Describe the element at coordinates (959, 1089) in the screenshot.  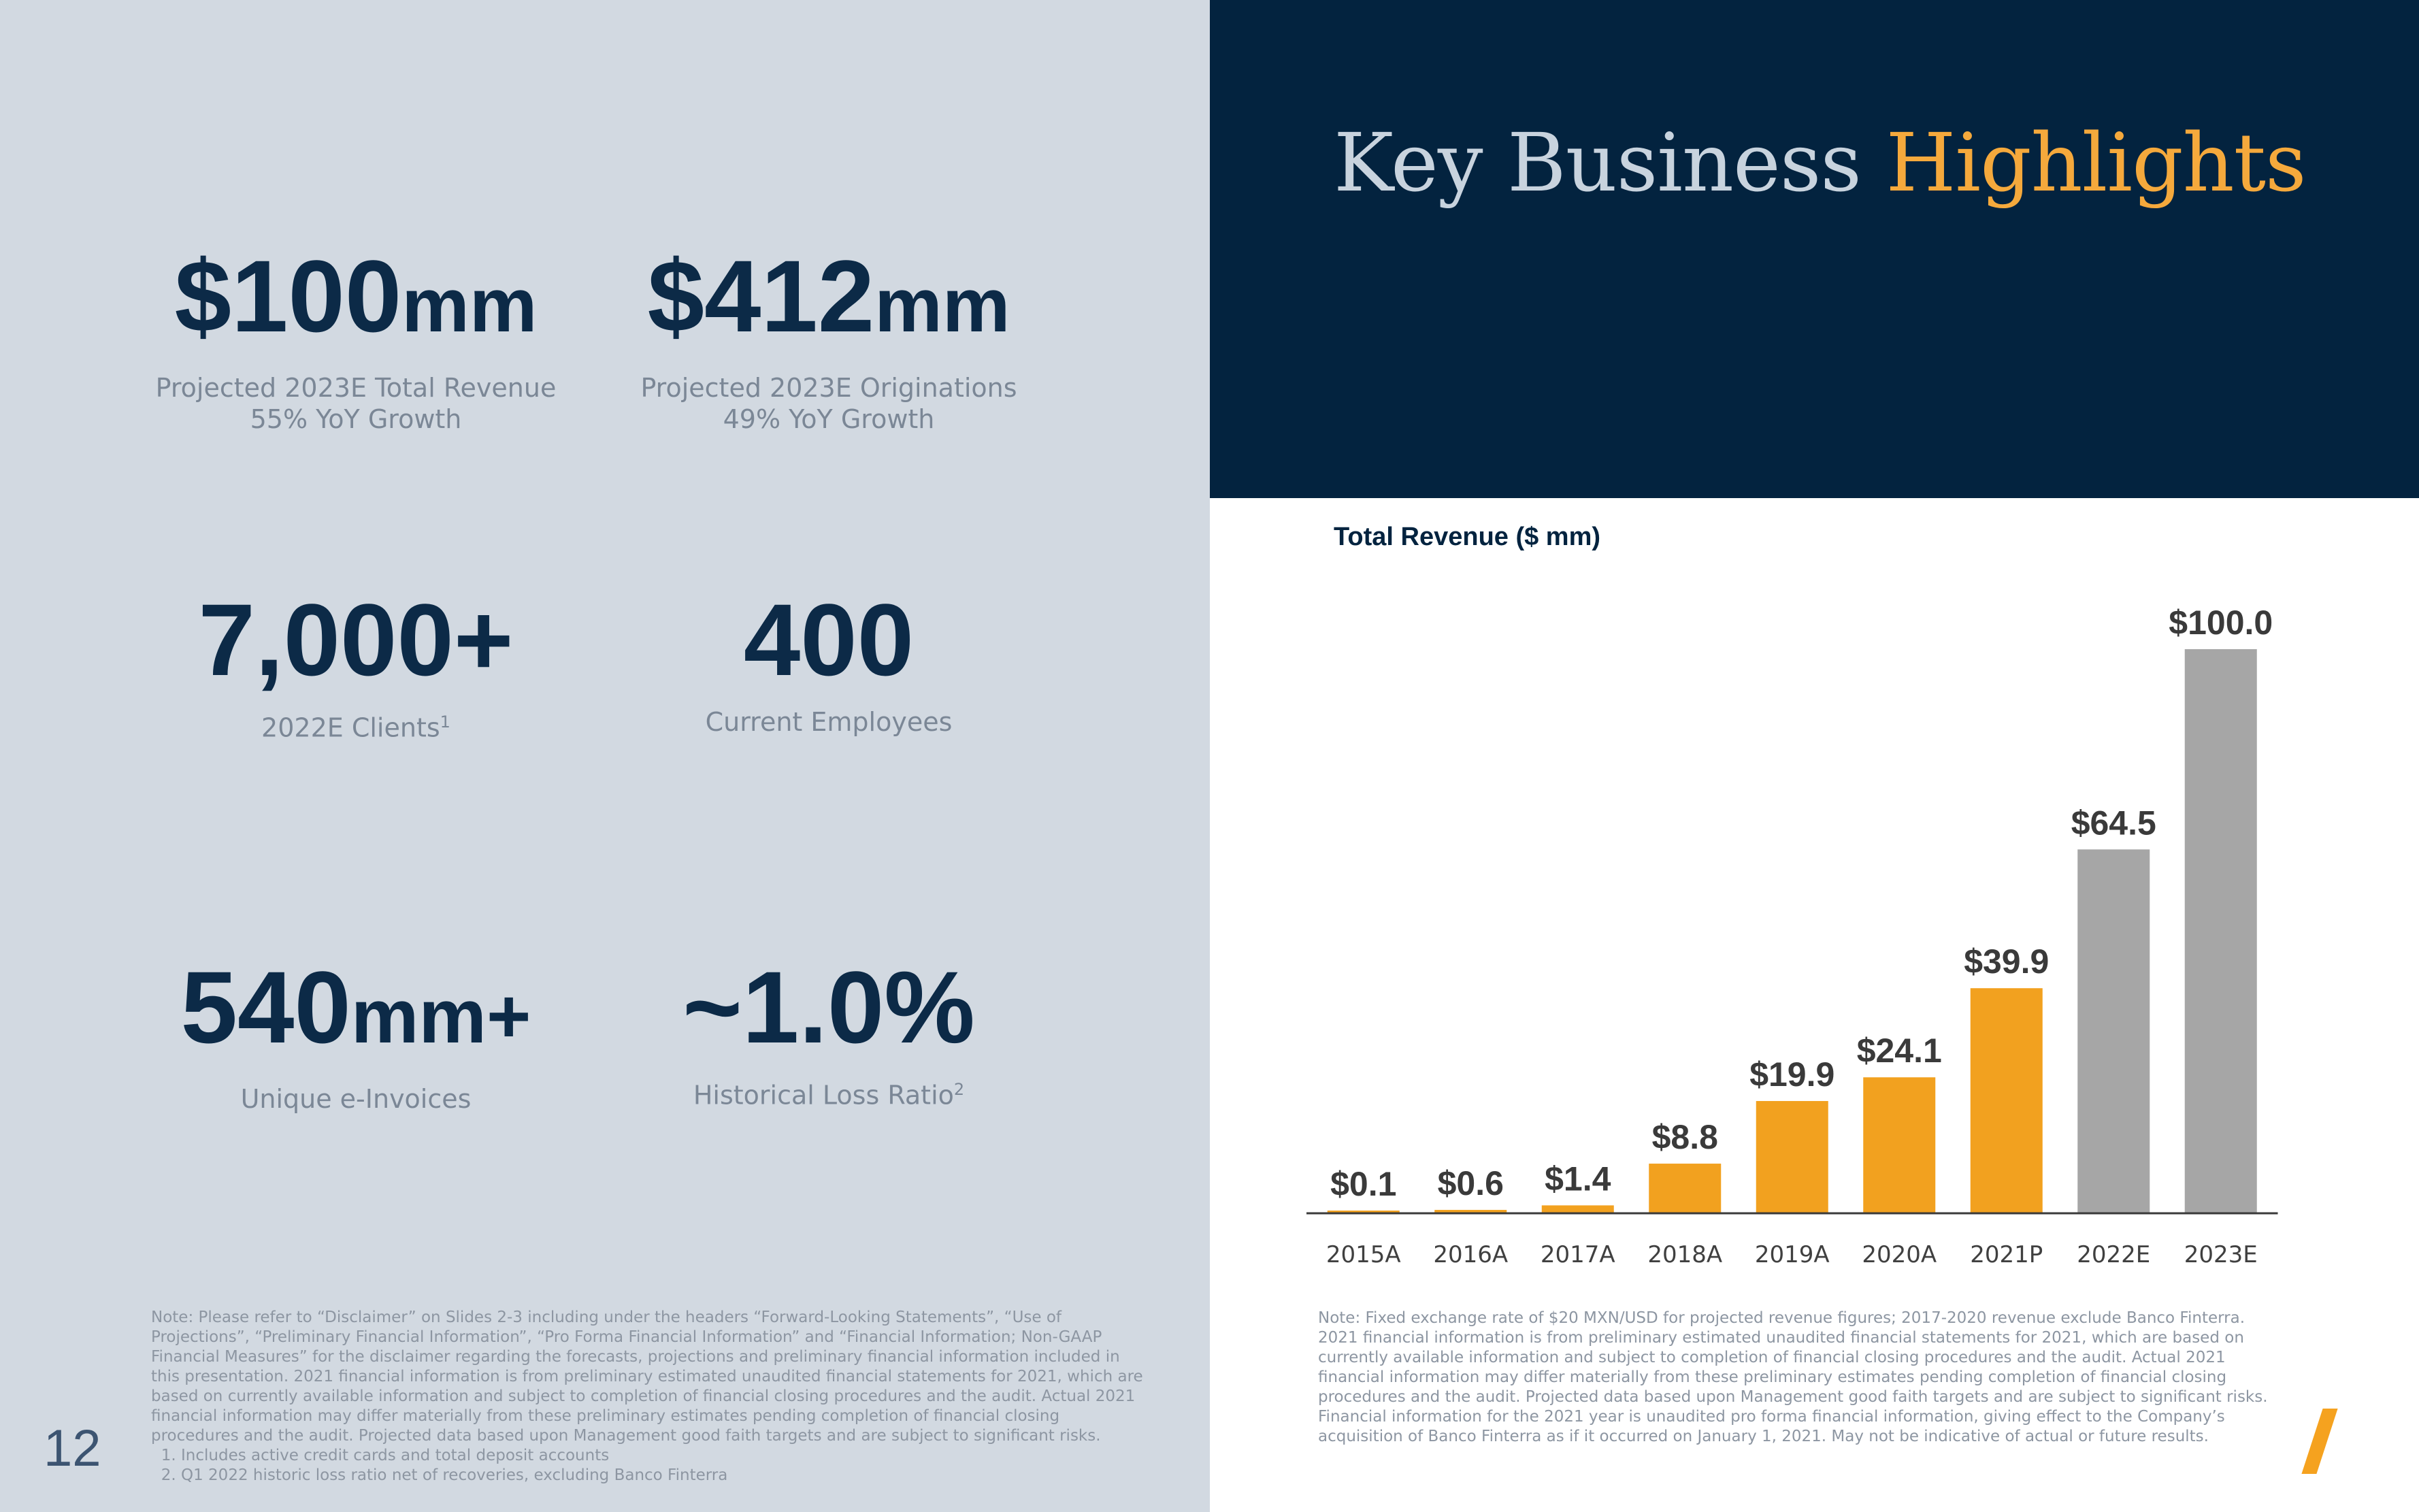
I see `footnote-marker: 2` at that location.